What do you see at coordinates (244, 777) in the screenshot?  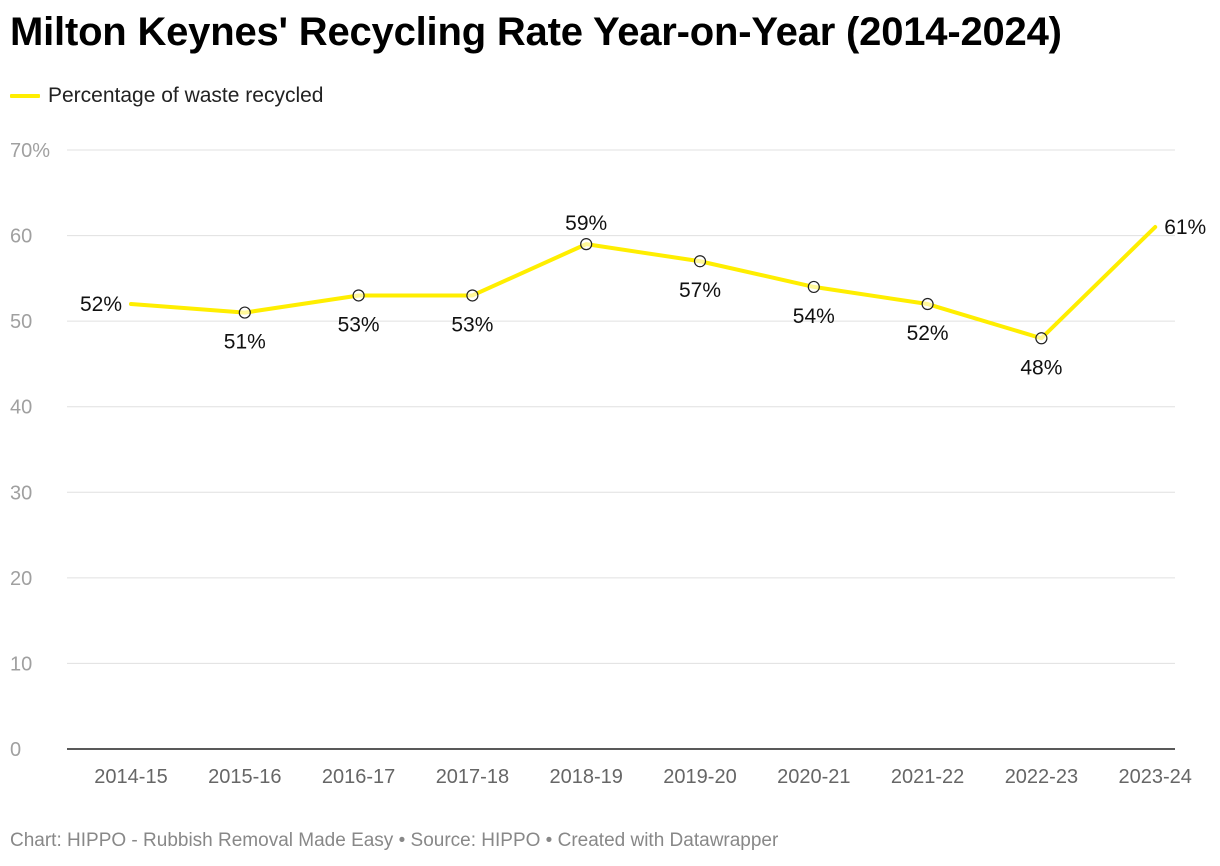 I see `x-tick-label: 2015-16` at bounding box center [244, 777].